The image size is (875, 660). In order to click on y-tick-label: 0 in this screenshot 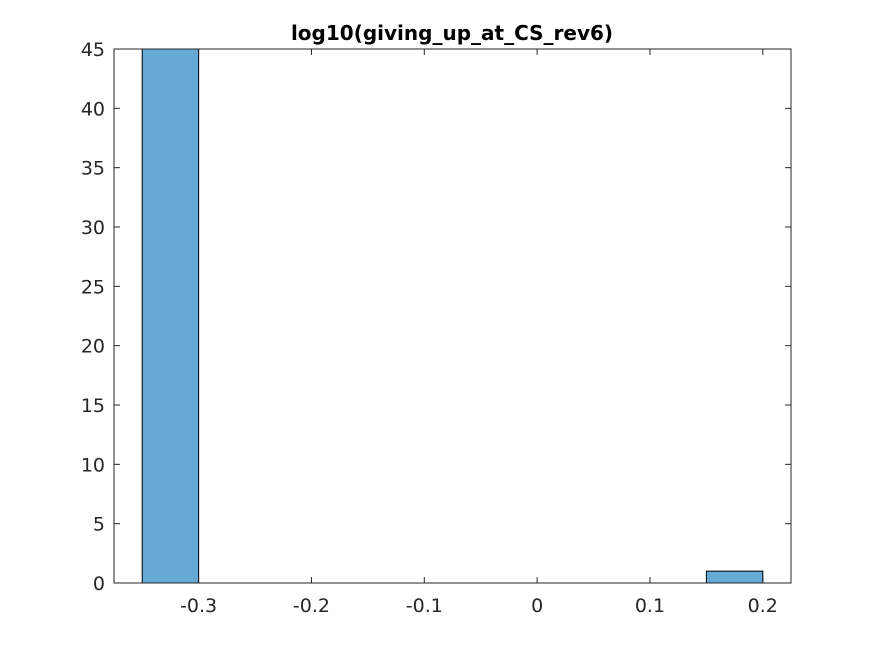, I will do `click(99, 584)`.